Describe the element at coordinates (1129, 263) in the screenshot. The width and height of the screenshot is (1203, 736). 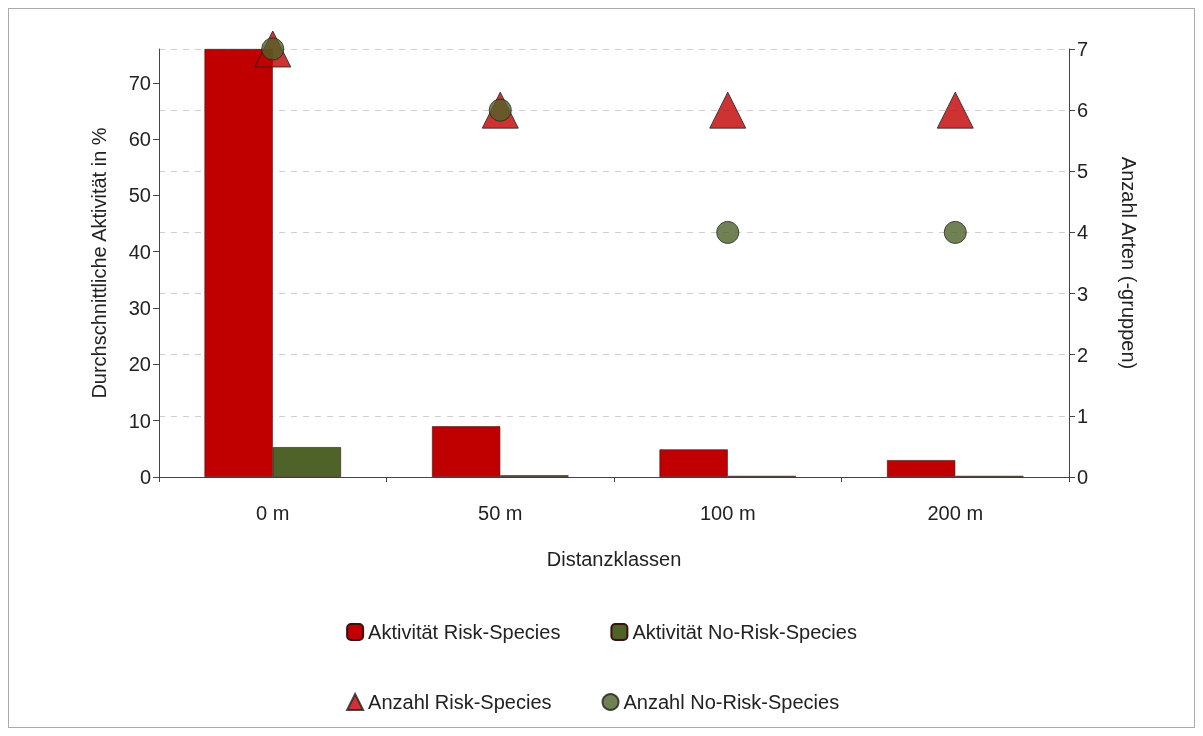
I see `y2-axis-title: Anzahl Arten (-gruppen)` at that location.